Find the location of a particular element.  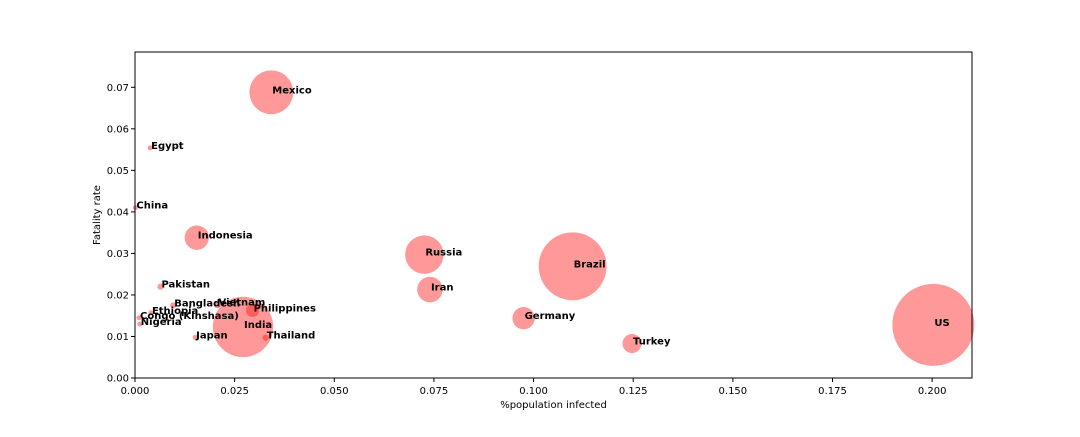

label-bangladesh: Bangladesh is located at coordinates (207, 303).